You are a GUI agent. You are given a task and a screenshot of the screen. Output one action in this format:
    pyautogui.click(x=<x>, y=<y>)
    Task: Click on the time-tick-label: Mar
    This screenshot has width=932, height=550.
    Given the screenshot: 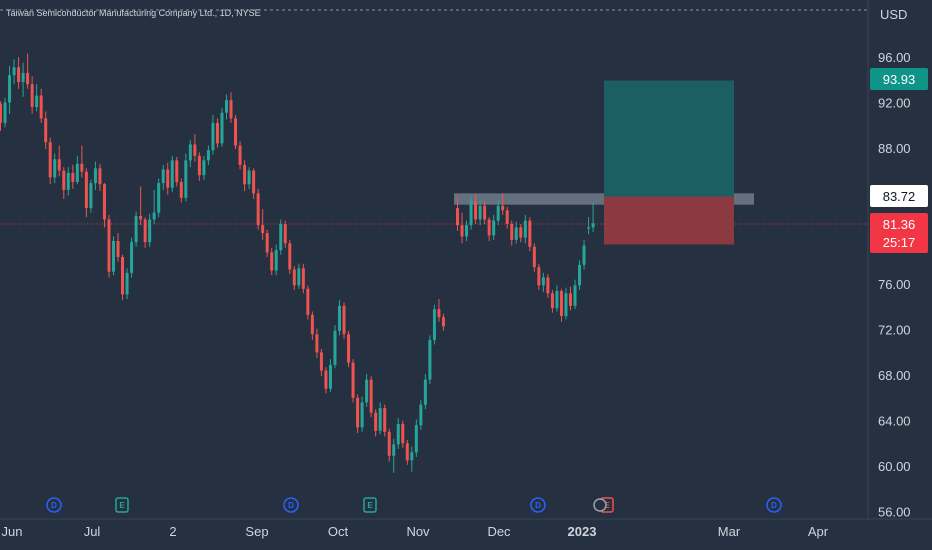 What is the action you would take?
    pyautogui.click(x=729, y=531)
    